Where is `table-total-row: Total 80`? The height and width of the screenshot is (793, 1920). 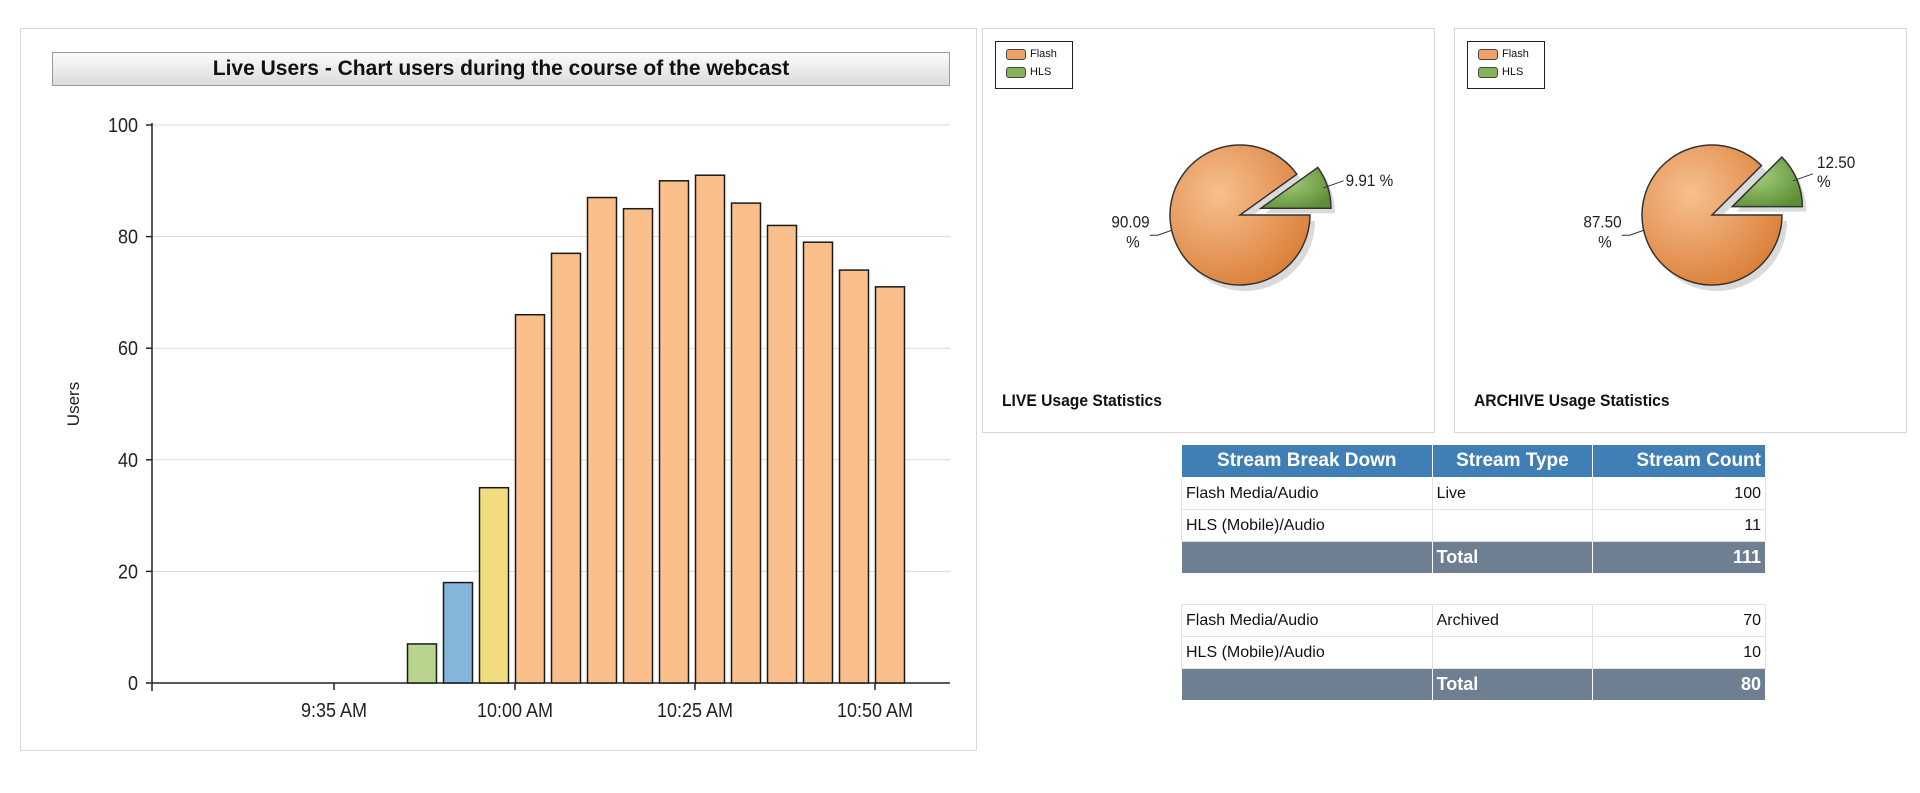 table-total-row: Total 80 is located at coordinates (1473, 684).